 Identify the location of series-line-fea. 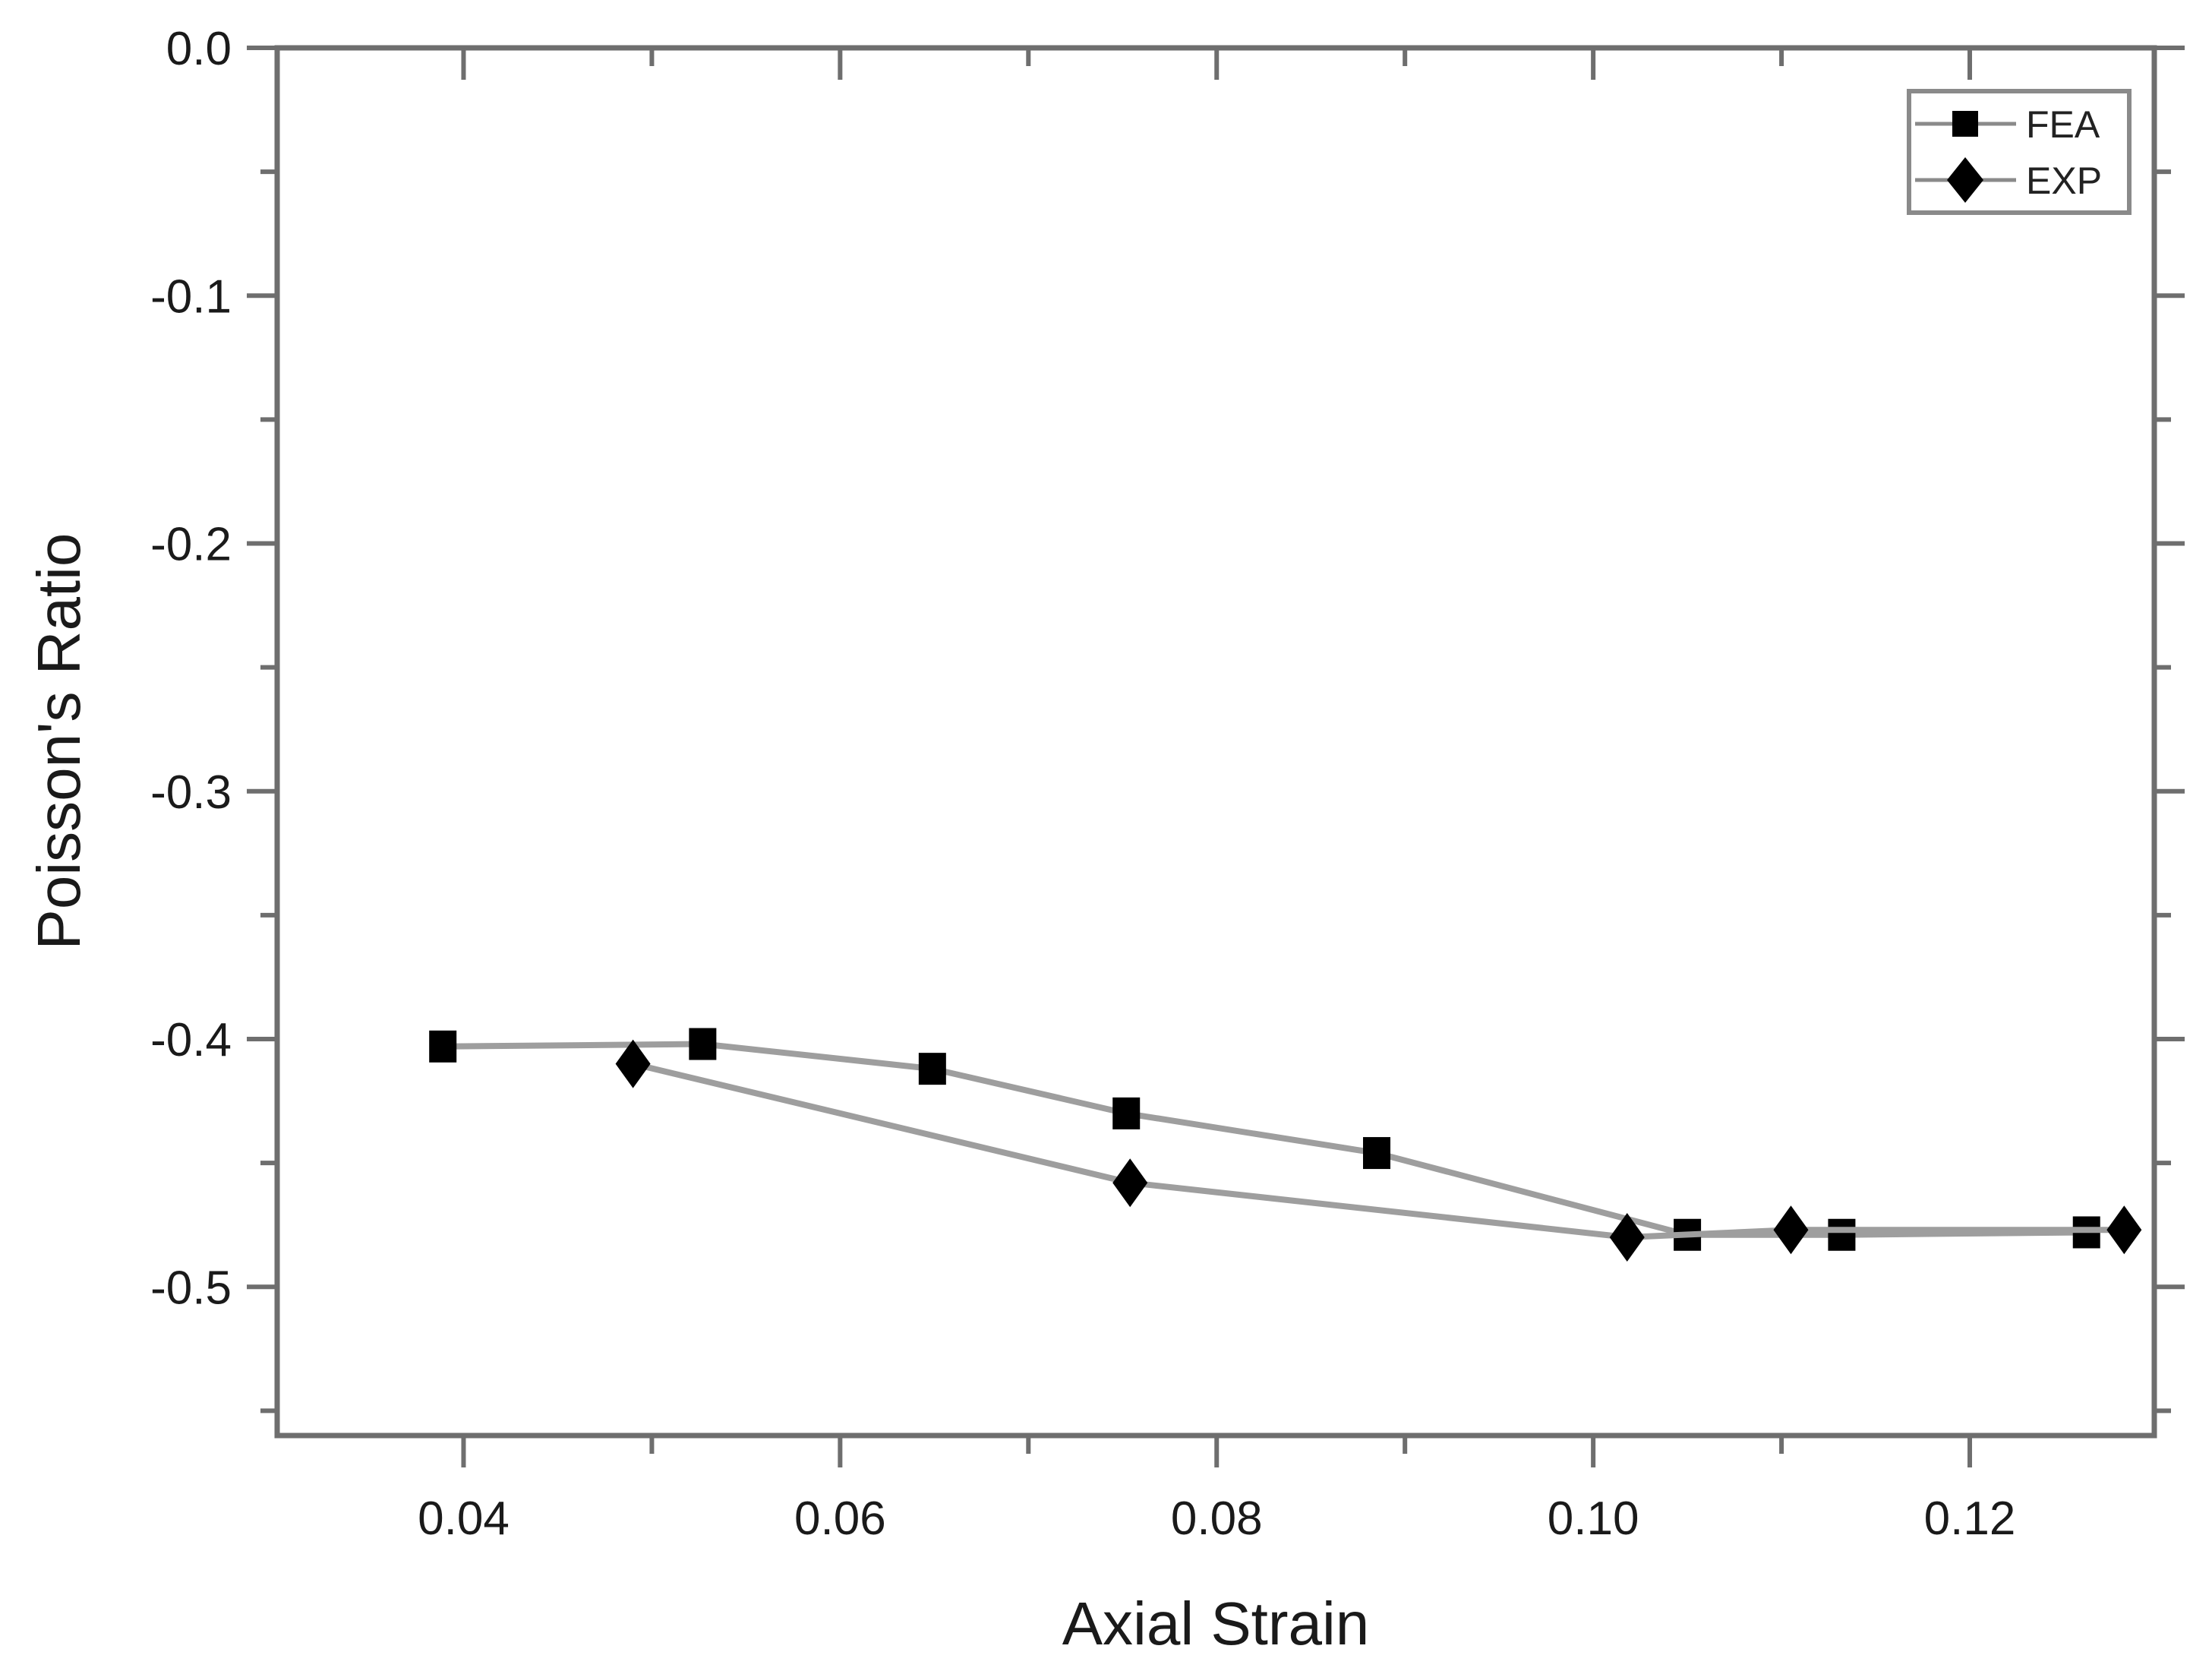
(1265, 1139).